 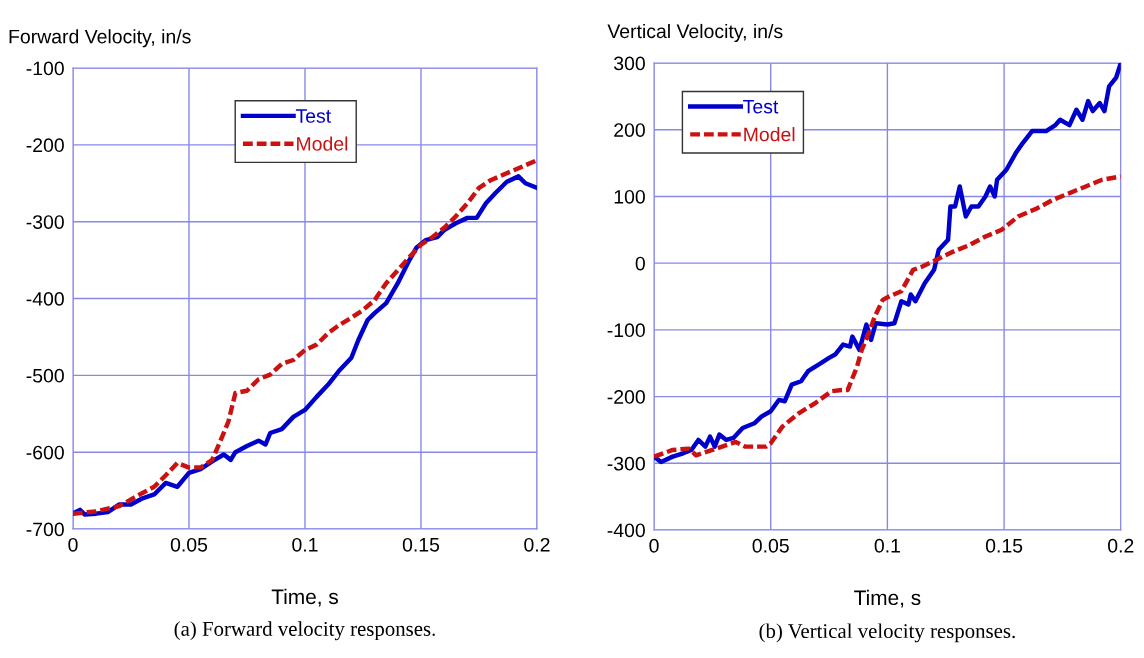 What do you see at coordinates (695, 33) in the screenshot?
I see `y-axis-title: Vertical Velocity, in/s` at bounding box center [695, 33].